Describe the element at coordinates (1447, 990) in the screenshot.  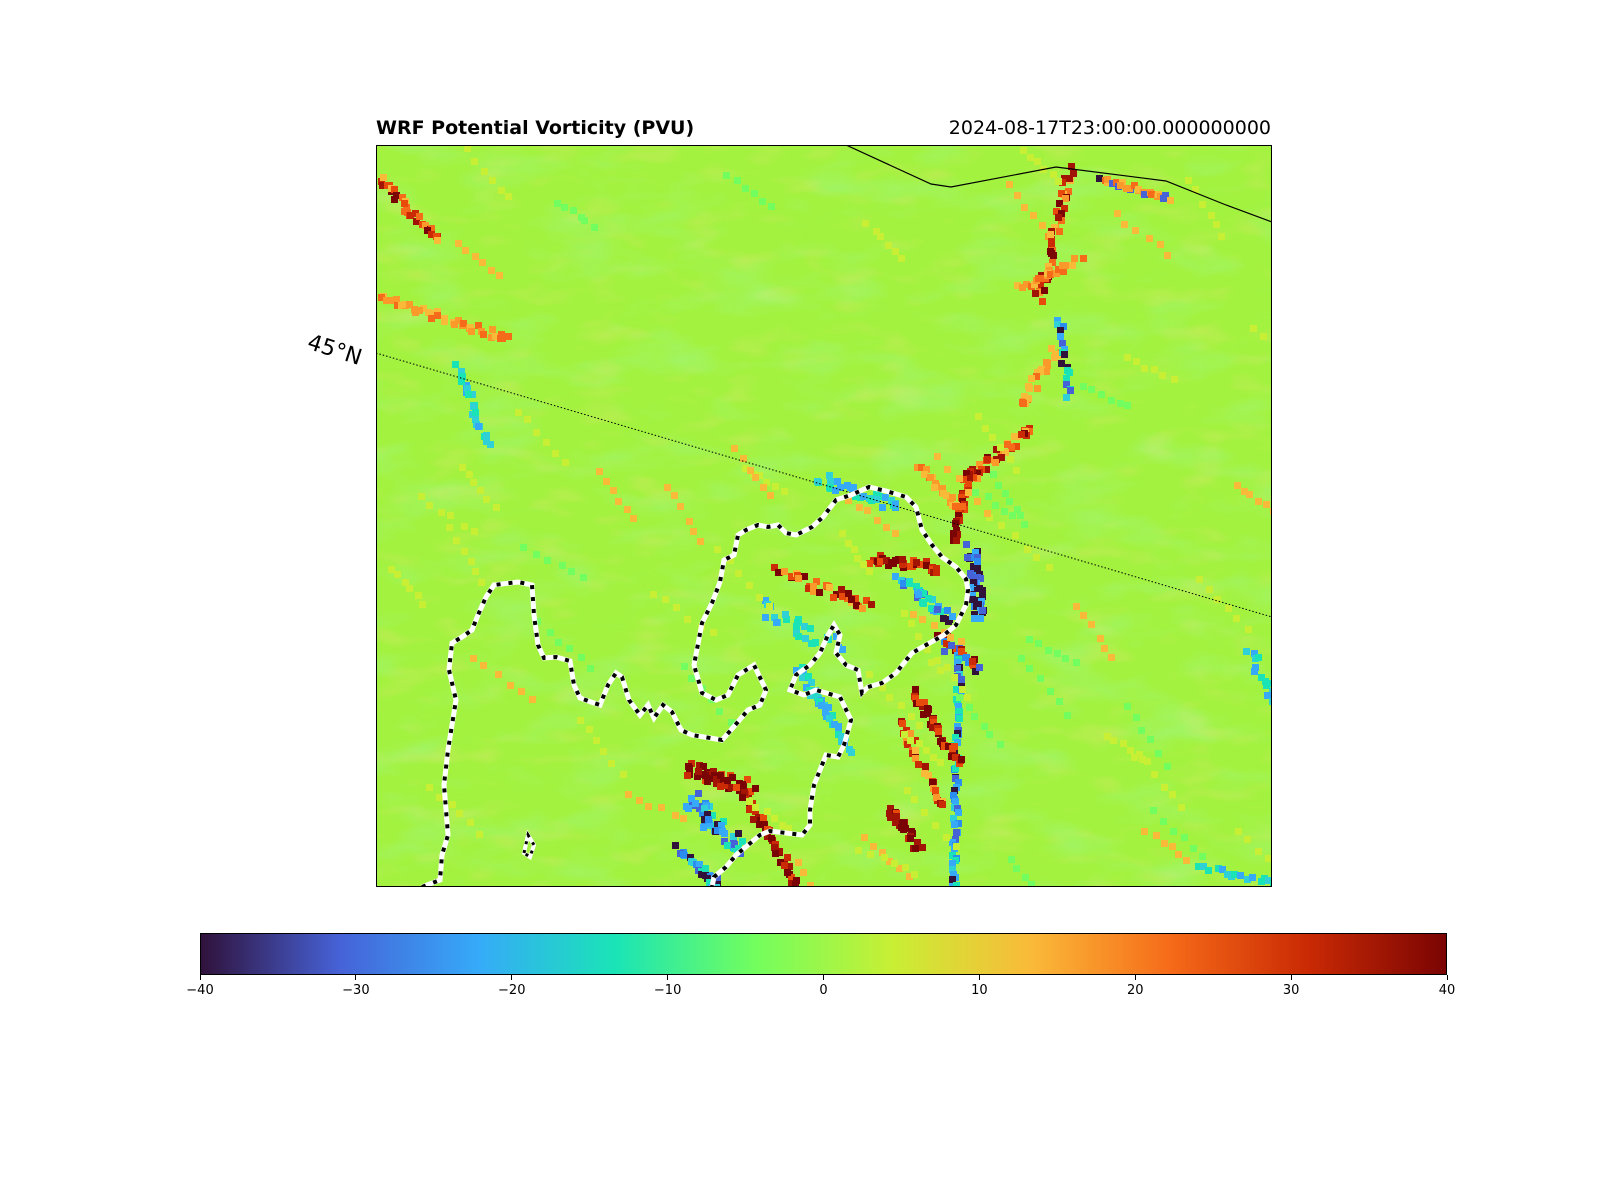
I see `colorbar-tick-label: 40` at that location.